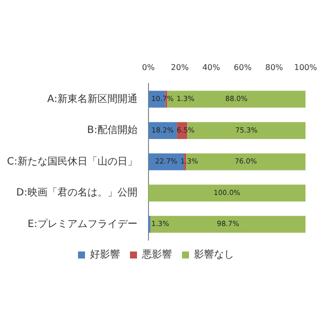 The width and height of the screenshot is (320, 320). Describe the element at coordinates (243, 67) in the screenshot. I see `x-tick-label: 60%` at that location.